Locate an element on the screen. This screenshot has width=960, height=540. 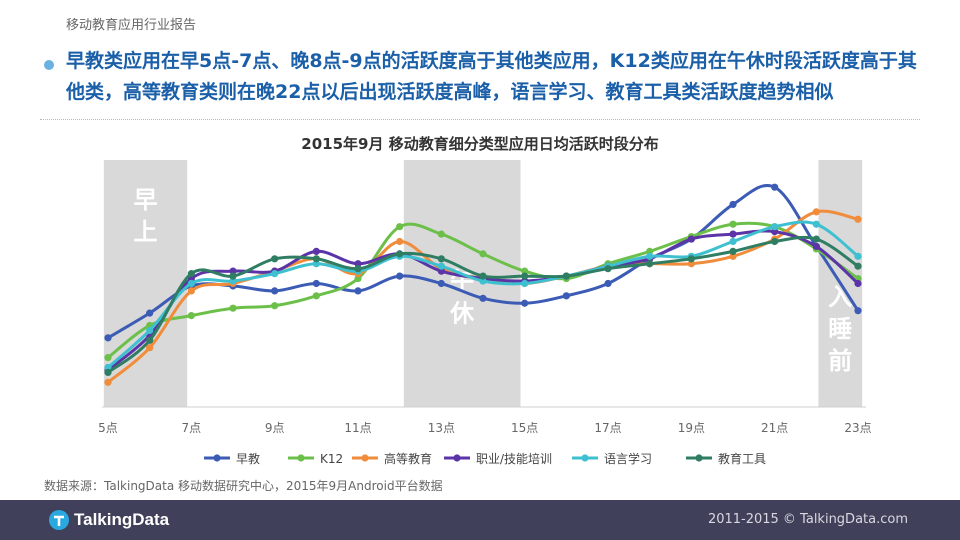
x-tick-label: 17点 is located at coordinates (607, 428).